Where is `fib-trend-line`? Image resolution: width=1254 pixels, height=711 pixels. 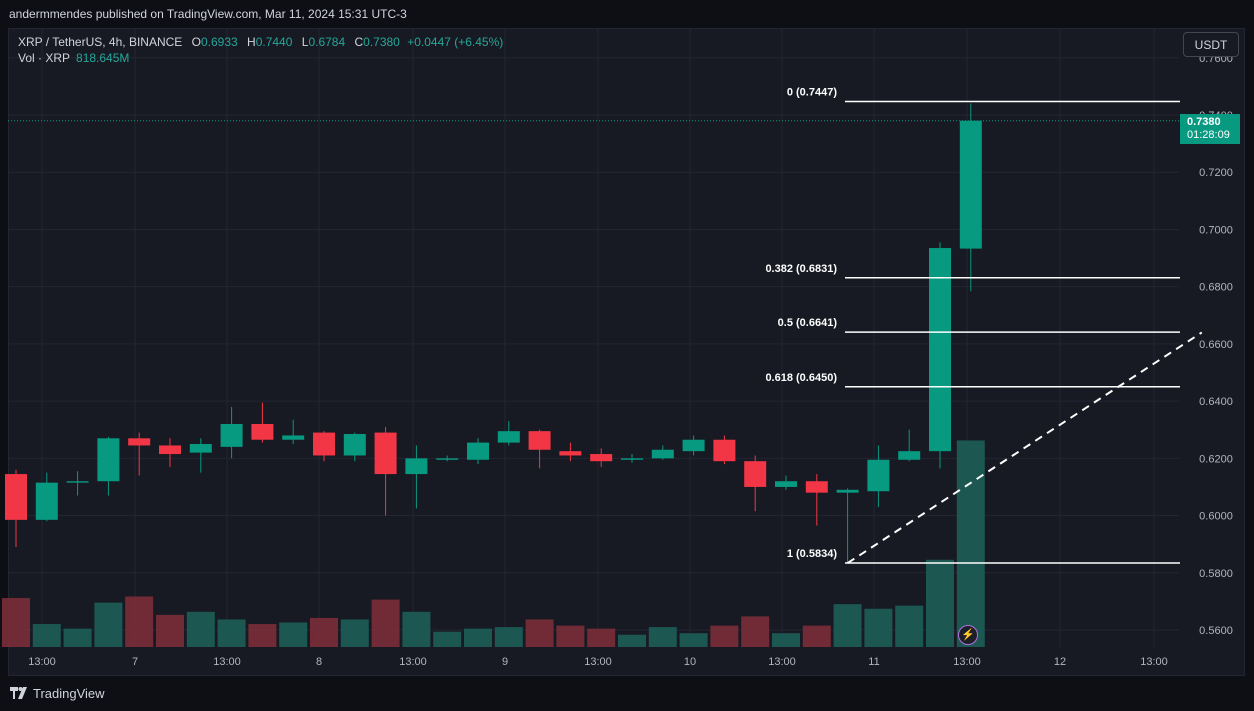 fib-trend-line is located at coordinates (1025, 447).